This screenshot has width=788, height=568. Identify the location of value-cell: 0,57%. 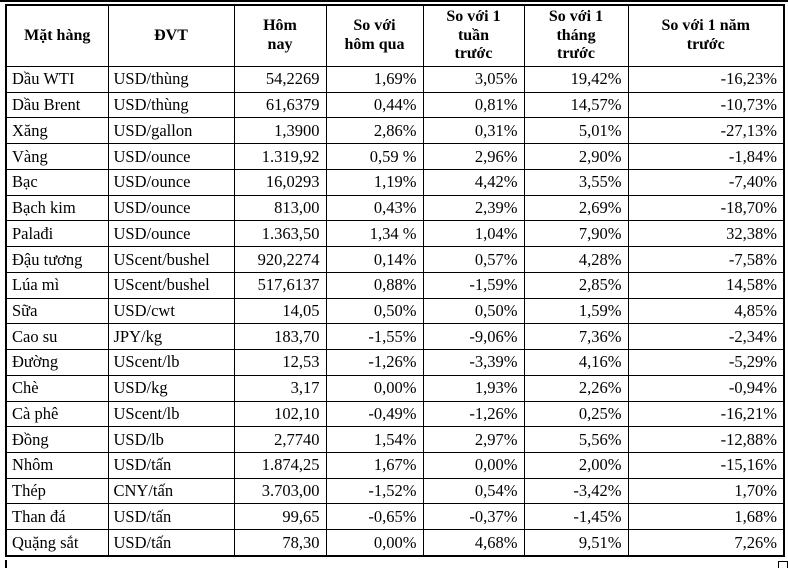
(473, 259).